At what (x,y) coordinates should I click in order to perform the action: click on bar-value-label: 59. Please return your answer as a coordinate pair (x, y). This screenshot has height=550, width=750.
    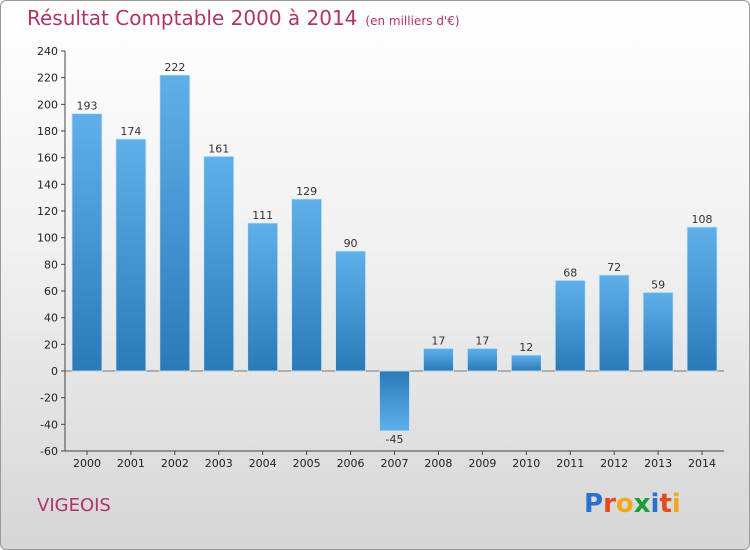
    Looking at the image, I should click on (658, 284).